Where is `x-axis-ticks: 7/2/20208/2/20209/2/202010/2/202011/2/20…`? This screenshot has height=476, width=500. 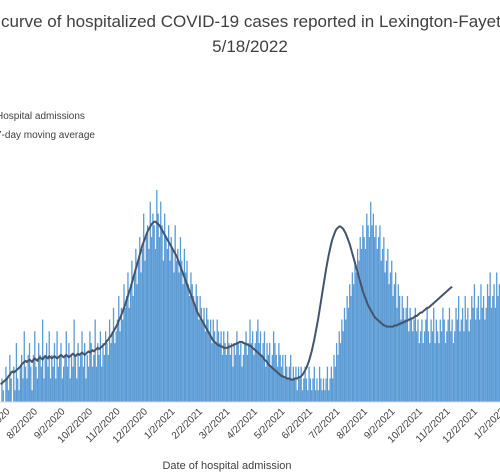 x-axis-ticks: 7/2/20208/2/20209/2/202010/2/202011/2/20… is located at coordinates (250, 426).